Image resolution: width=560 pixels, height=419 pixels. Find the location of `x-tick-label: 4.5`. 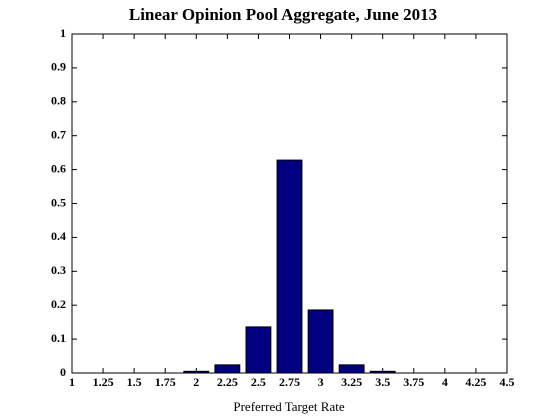

x-tick-label: 4.5 is located at coordinates (507, 382).